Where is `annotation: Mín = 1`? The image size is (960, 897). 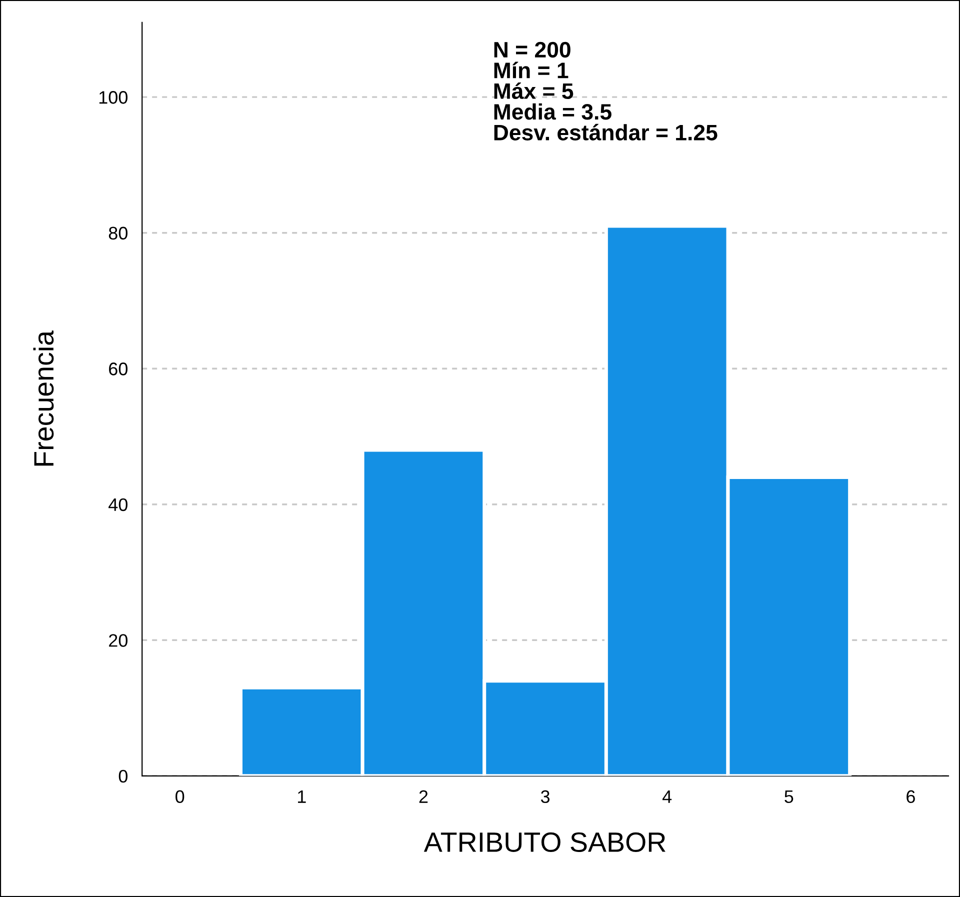
annotation: Mín = 1 is located at coordinates (531, 70).